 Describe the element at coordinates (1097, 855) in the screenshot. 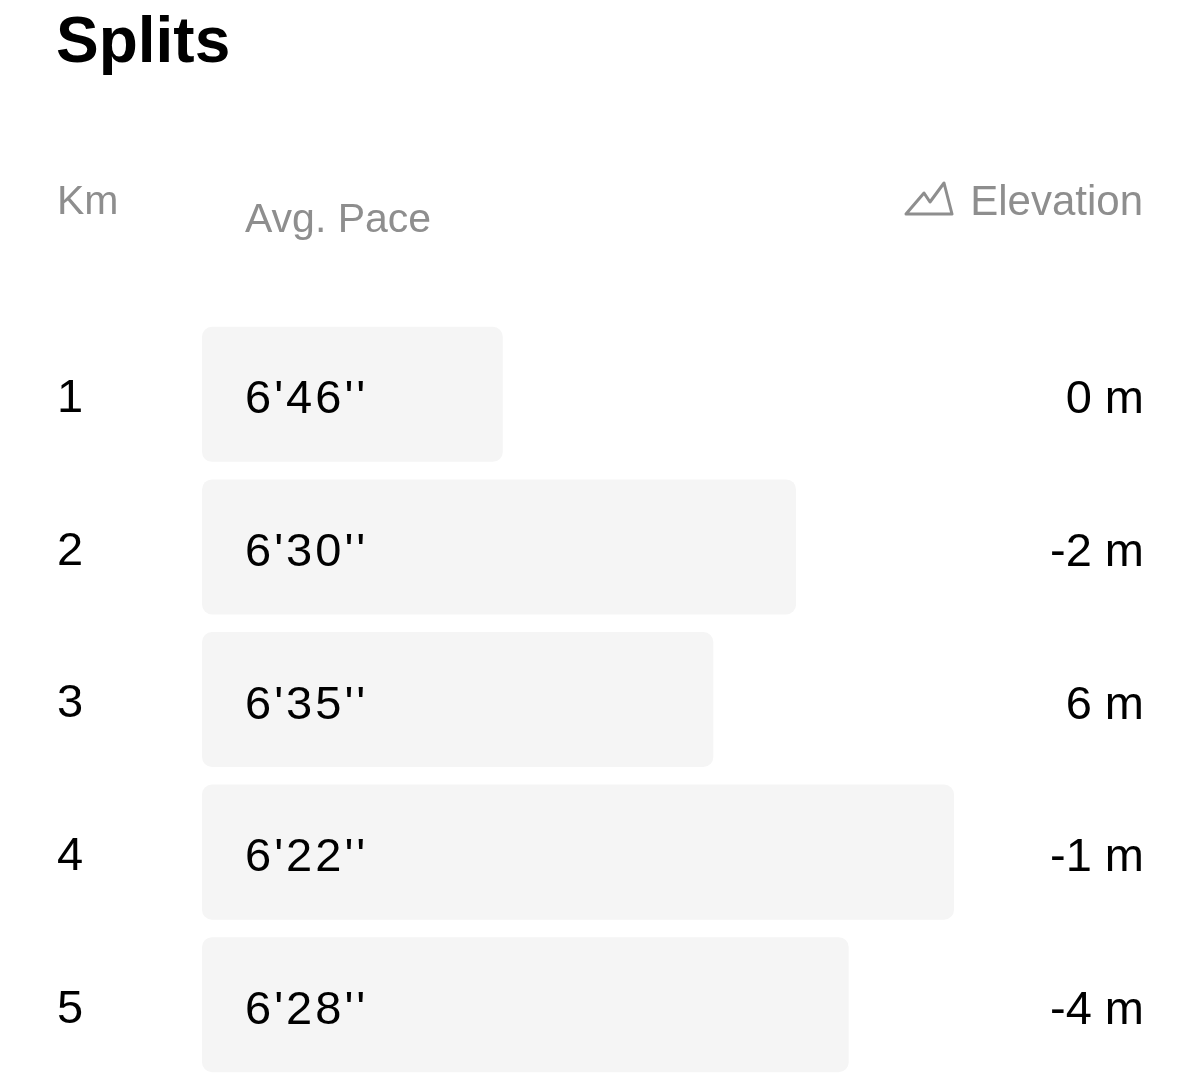

I see `text: -1 m` at that location.